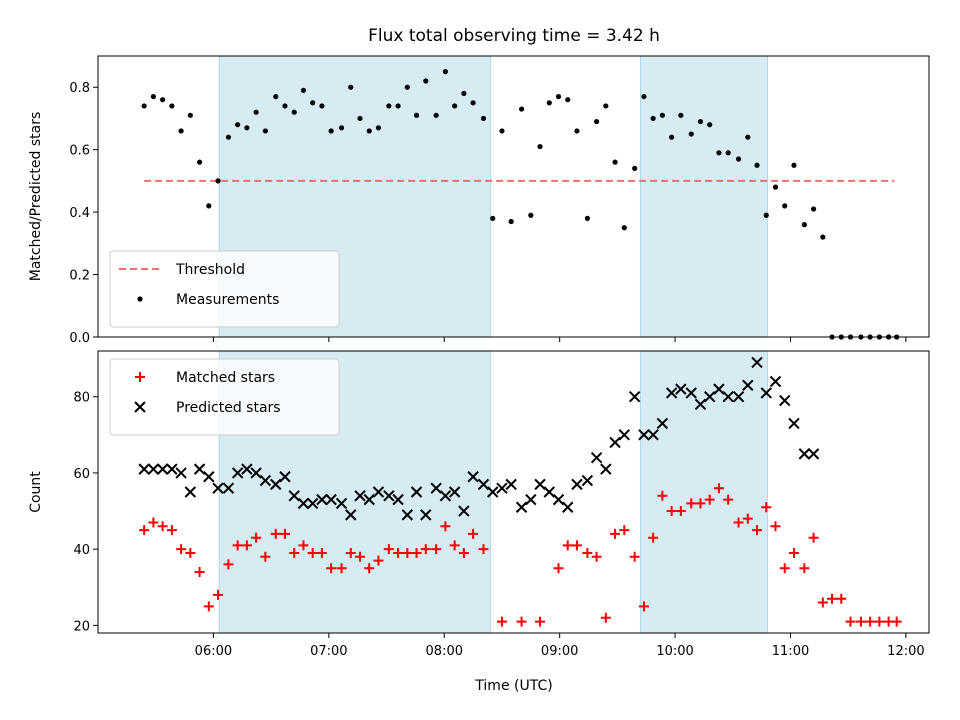  I want to click on x-tick-label: 12:00, so click(905, 651).